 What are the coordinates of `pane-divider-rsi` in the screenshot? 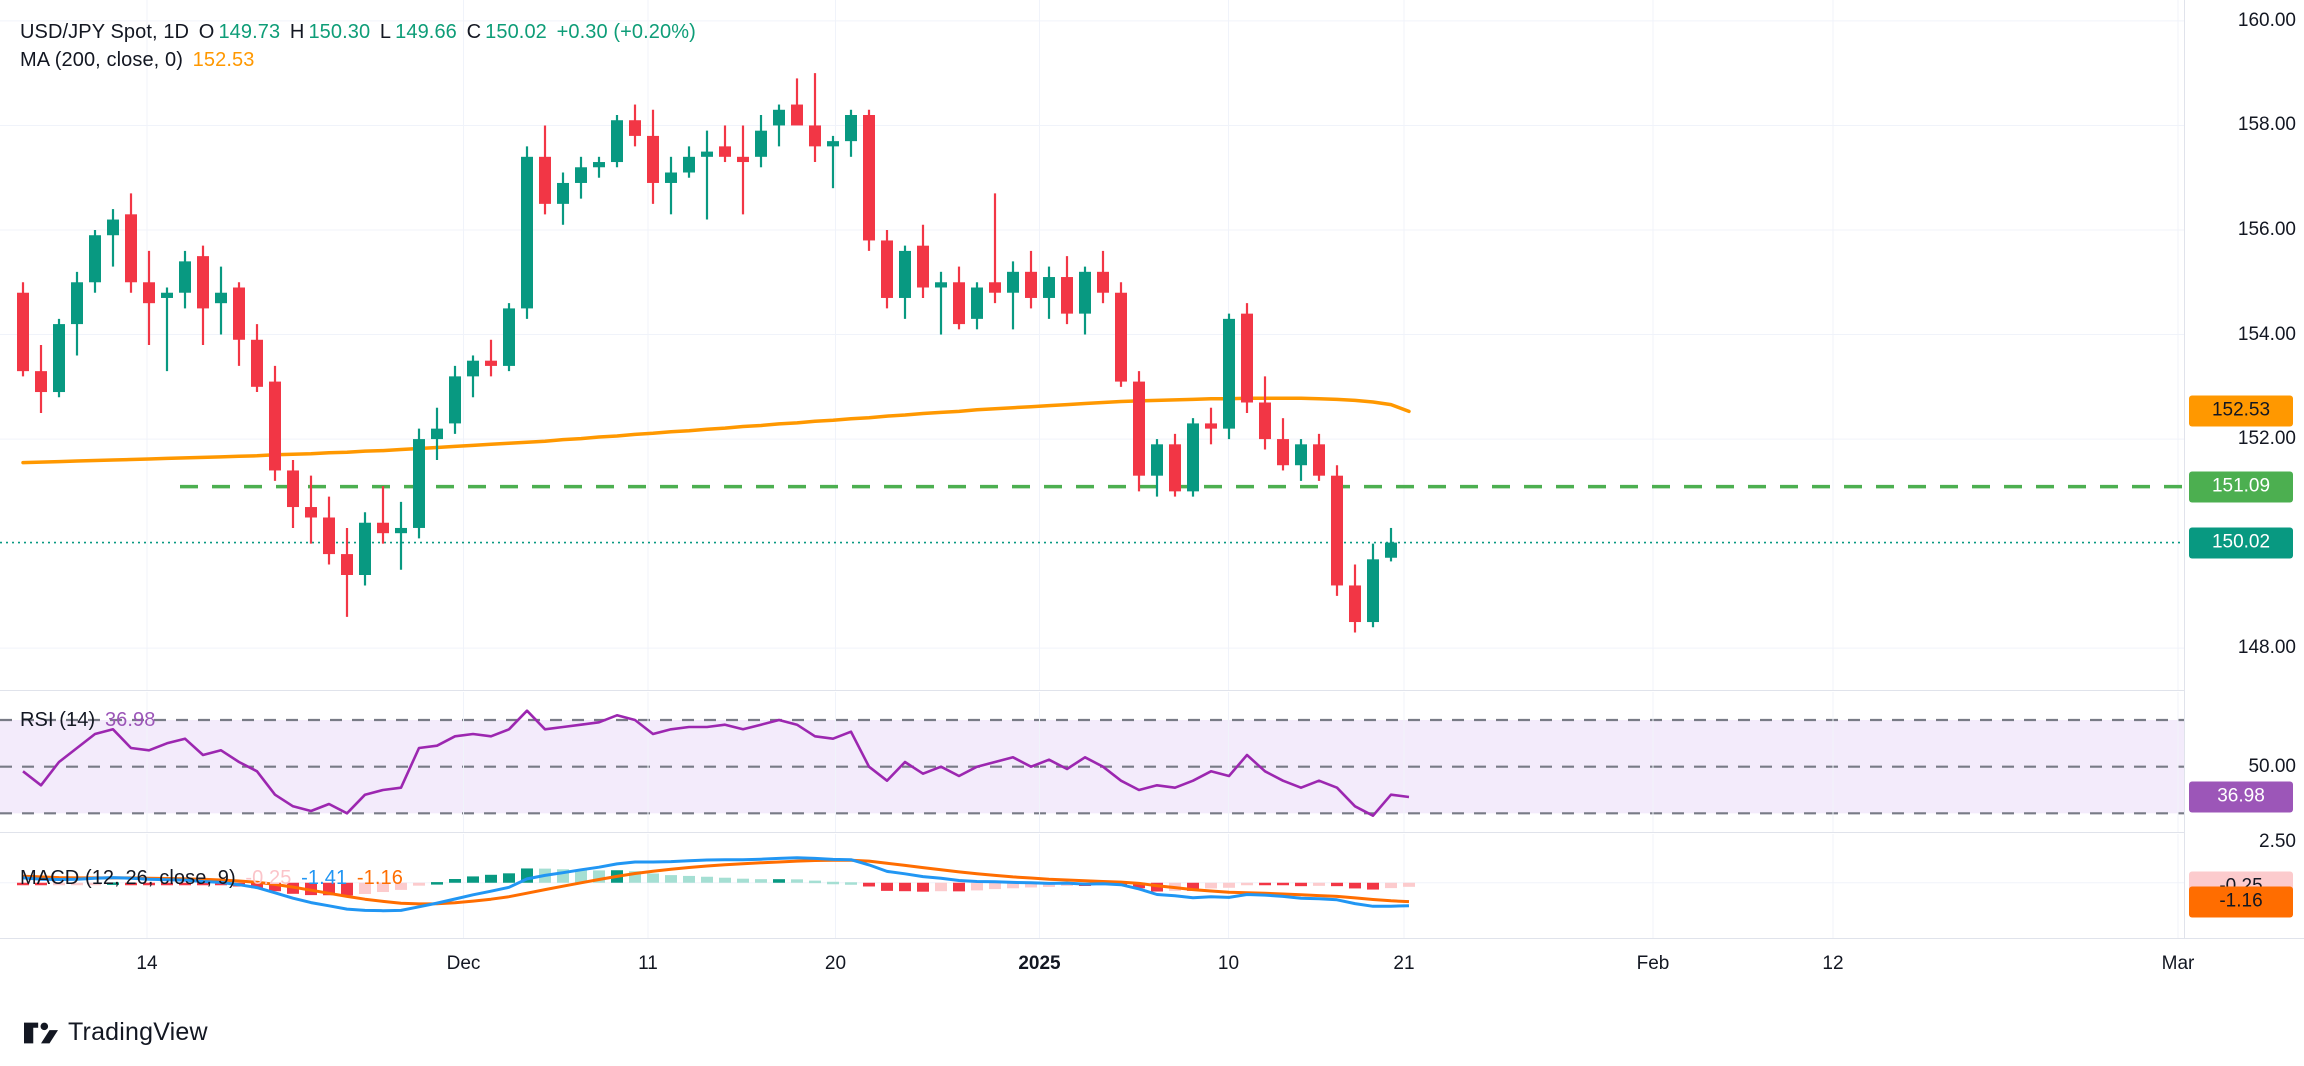 It's located at (1152, 690).